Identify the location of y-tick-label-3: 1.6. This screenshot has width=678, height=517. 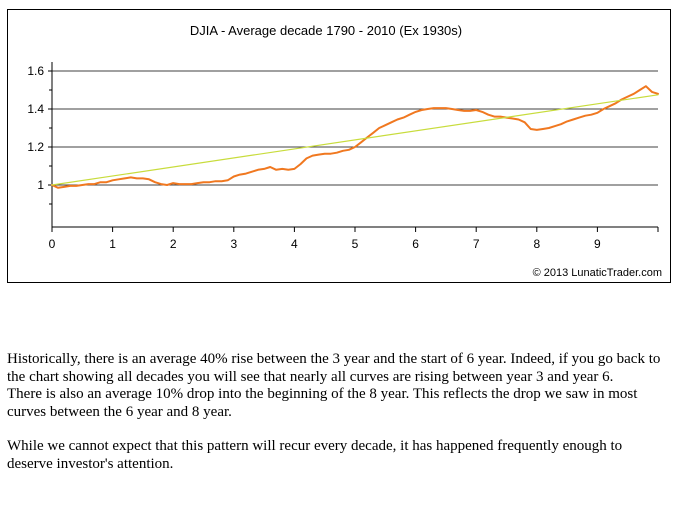
(35, 71).